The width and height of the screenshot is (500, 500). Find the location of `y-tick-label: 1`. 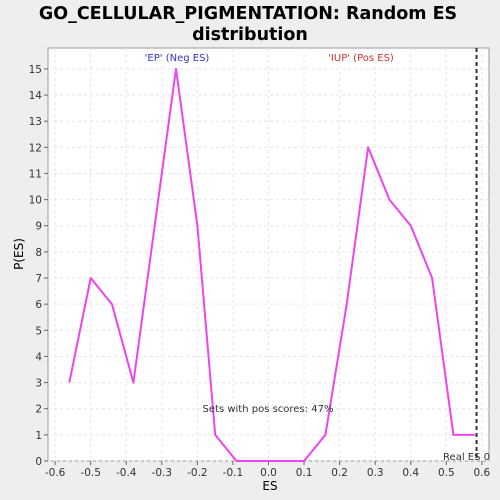

y-tick-label: 1 is located at coordinates (38, 436).